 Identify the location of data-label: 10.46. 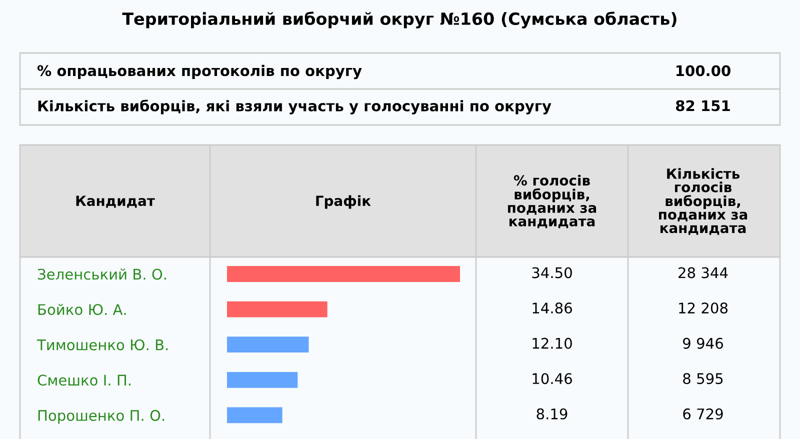
(552, 378).